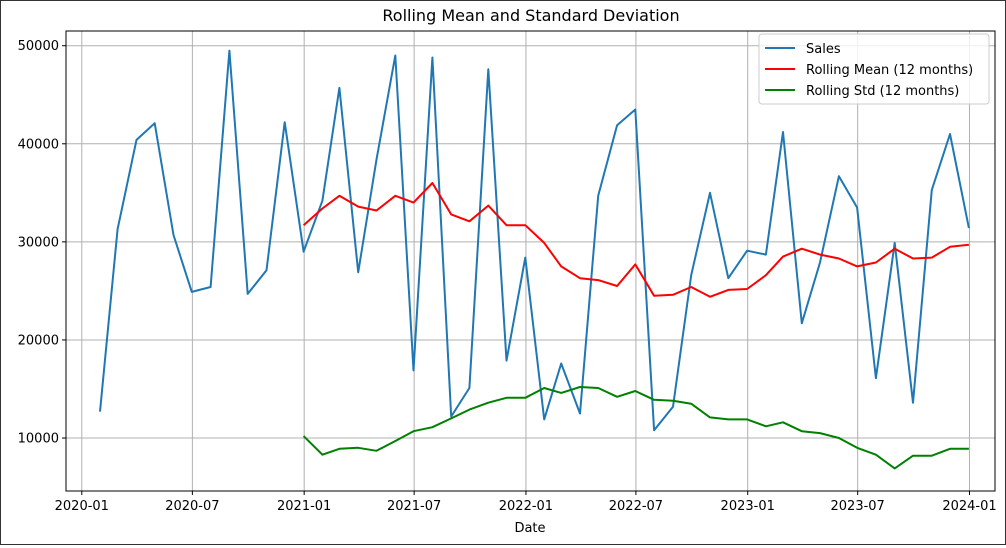 The width and height of the screenshot is (1006, 548). Describe the element at coordinates (38, 242) in the screenshot. I see `y-tick-label: 30000` at that location.